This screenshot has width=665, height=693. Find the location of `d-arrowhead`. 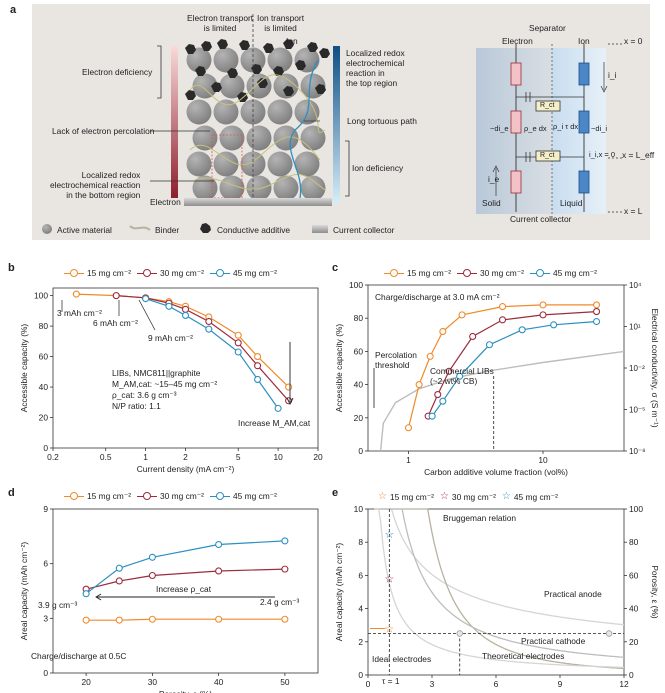

d-arrowhead is located at coordinates (98, 597).